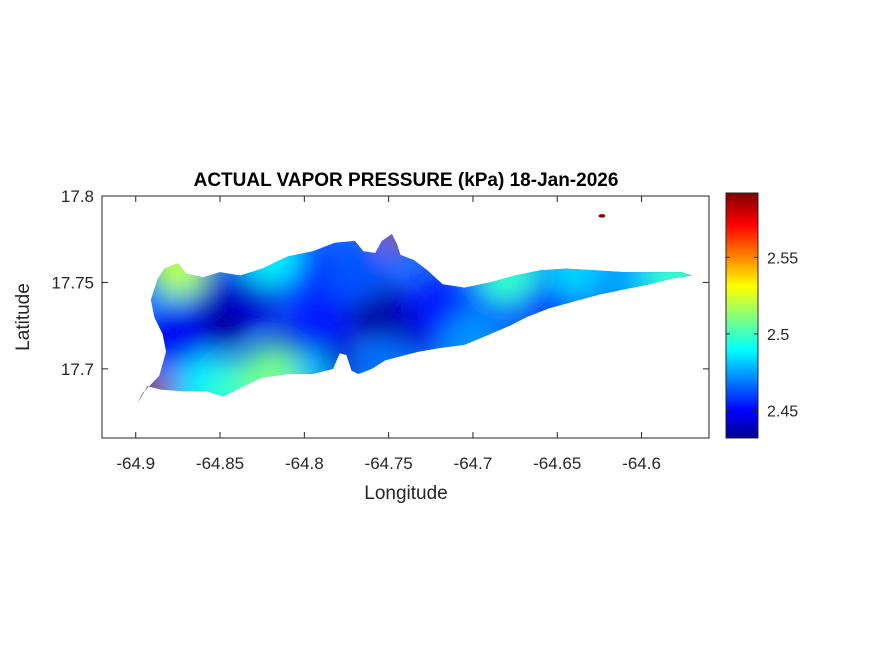 The image size is (875, 656). I want to click on colorbar-tick-label: 2.5, so click(778, 335).